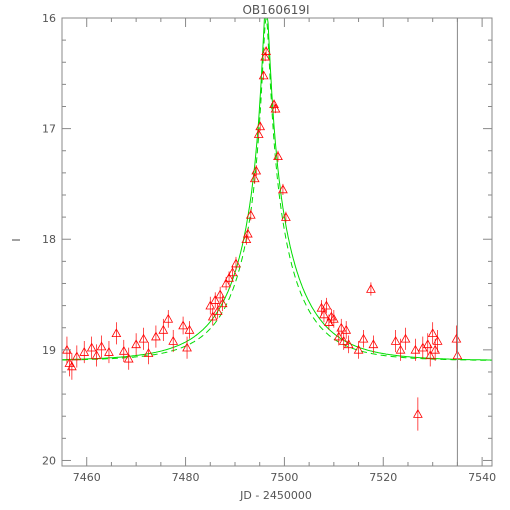 The height and width of the screenshot is (510, 510). I want to click on y-tick-label: 16, so click(49, 18).